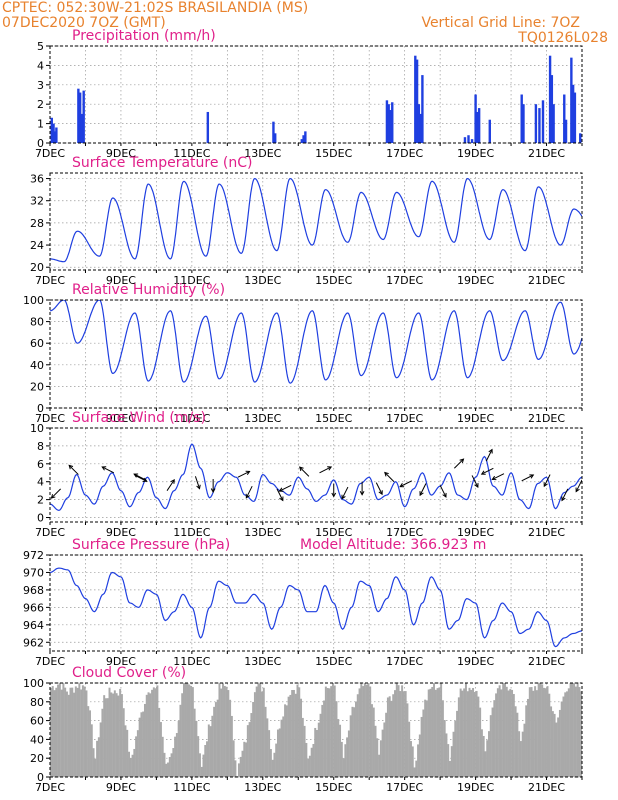 This screenshot has width=618, height=800. What do you see at coordinates (316, 342) in the screenshot?
I see `humidity-line` at bounding box center [316, 342].